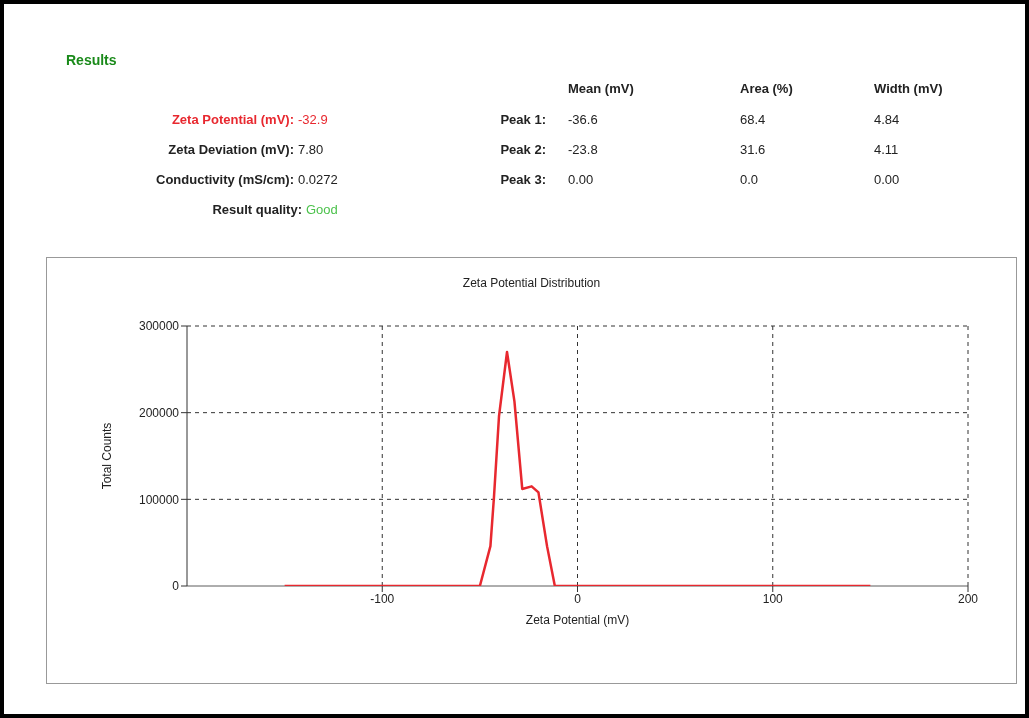  What do you see at coordinates (887, 119) in the screenshot?
I see `text: 4.84` at bounding box center [887, 119].